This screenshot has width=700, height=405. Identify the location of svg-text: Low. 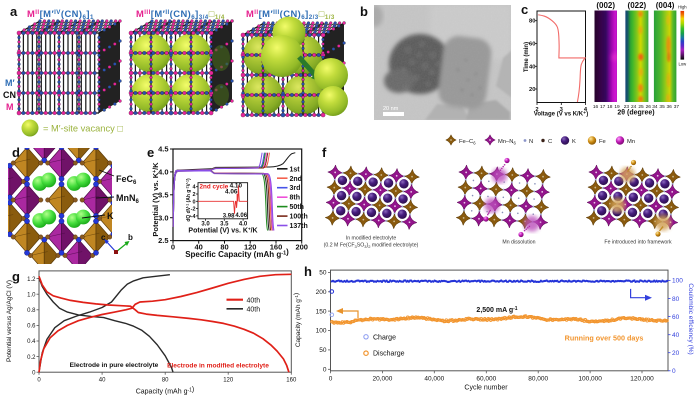
(682, 64).